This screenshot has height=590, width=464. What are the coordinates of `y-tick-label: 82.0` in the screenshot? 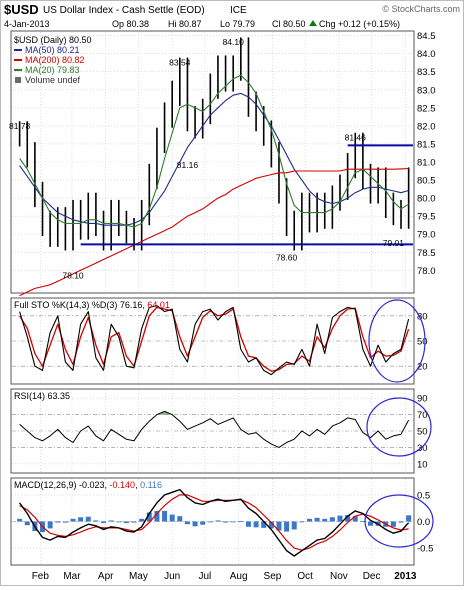 It's located at (426, 126).